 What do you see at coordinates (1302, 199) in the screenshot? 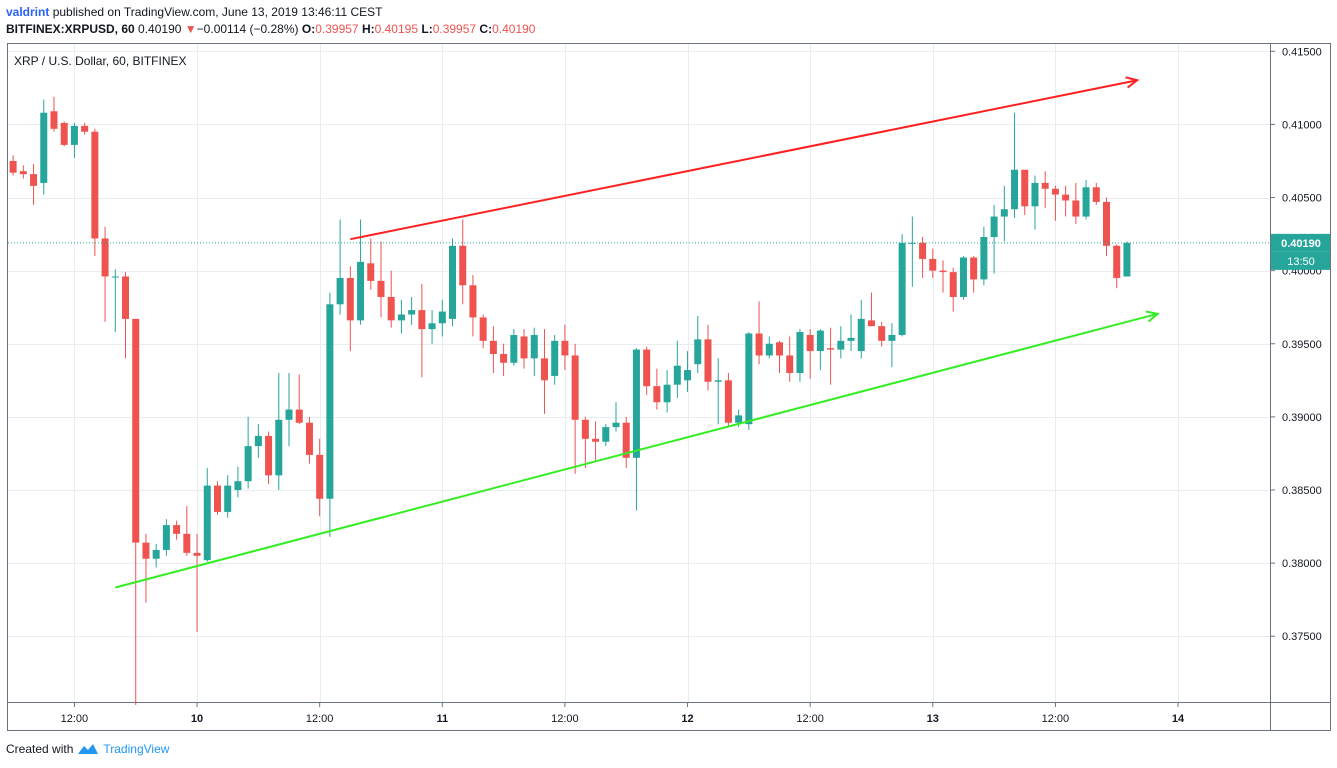
I see `price-tick-label: 0.40500` at bounding box center [1302, 199].